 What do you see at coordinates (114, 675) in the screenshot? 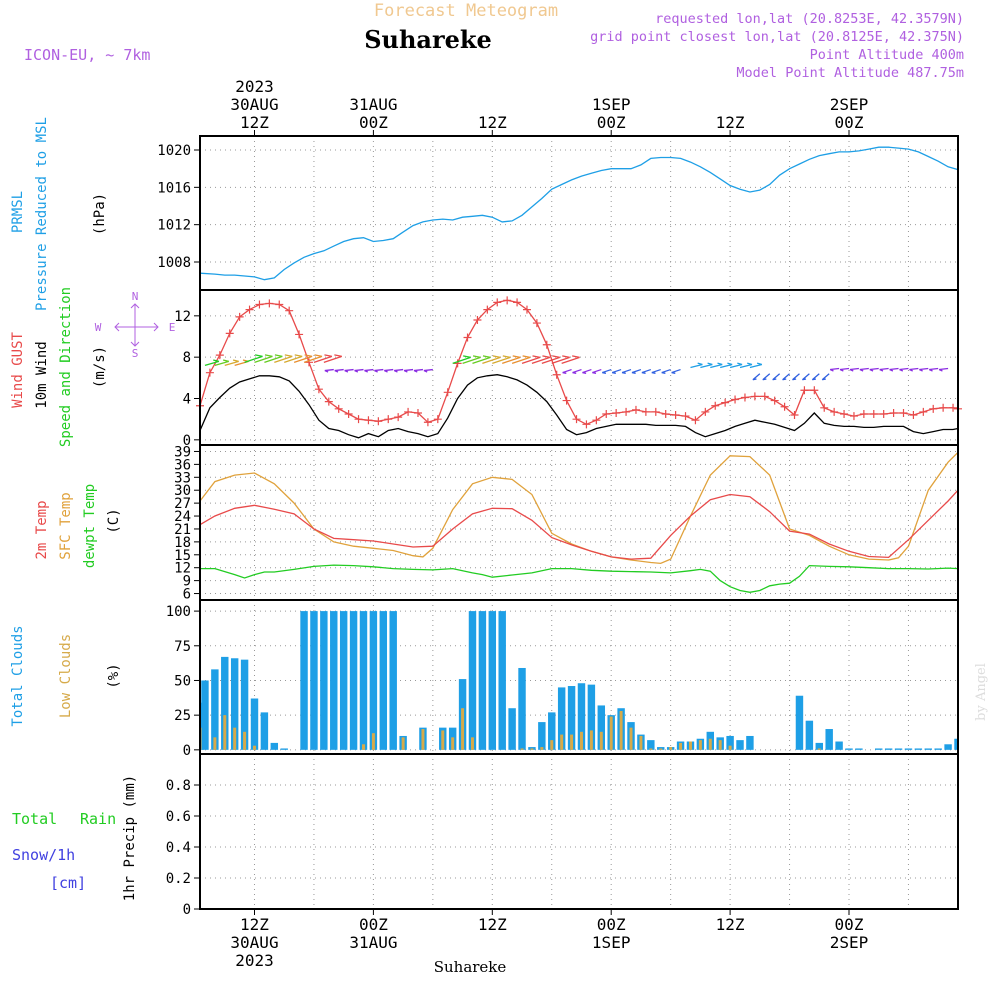
I see `clouds-unit: (%)` at bounding box center [114, 675].